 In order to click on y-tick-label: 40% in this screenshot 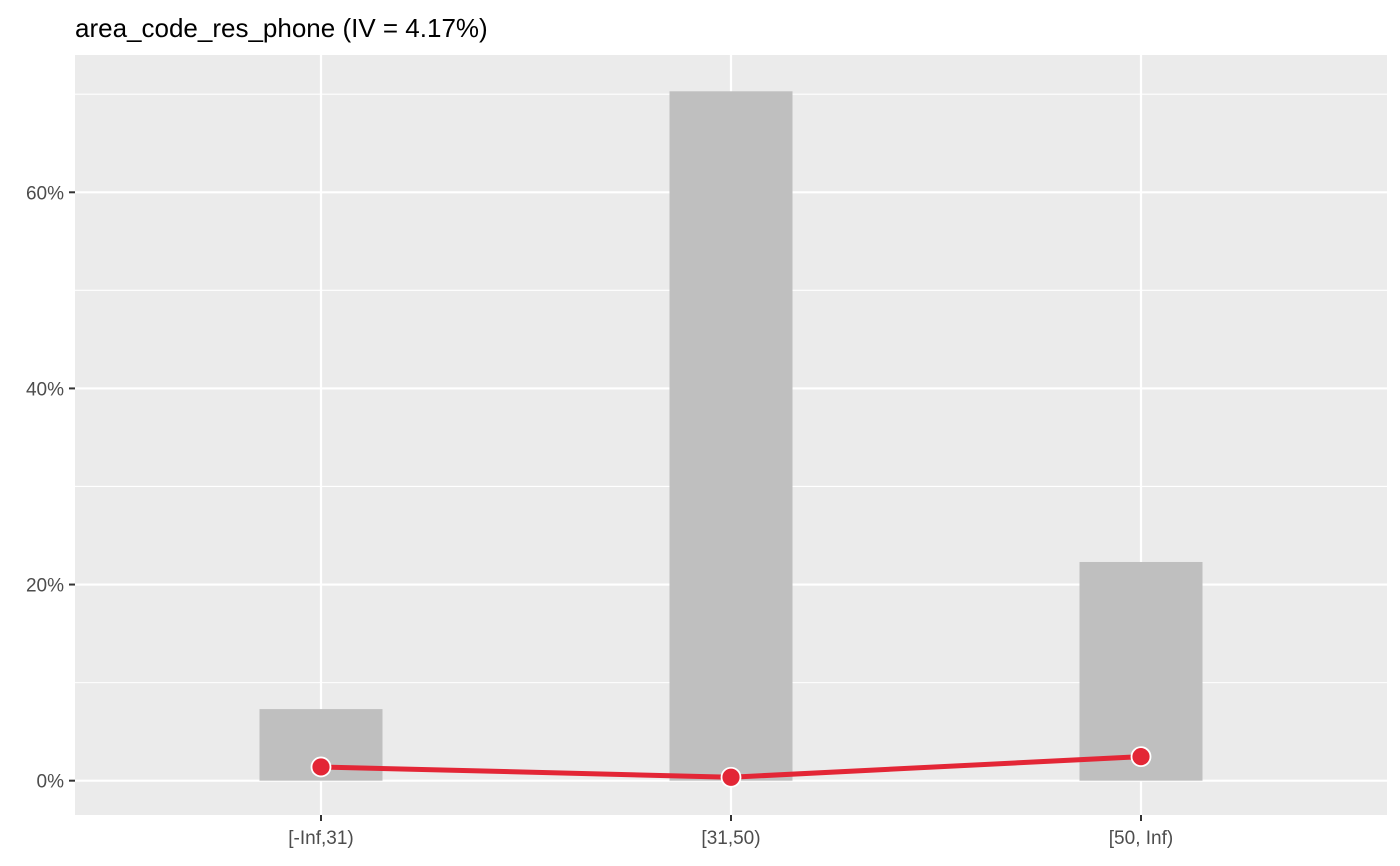, I will do `click(45, 389)`.